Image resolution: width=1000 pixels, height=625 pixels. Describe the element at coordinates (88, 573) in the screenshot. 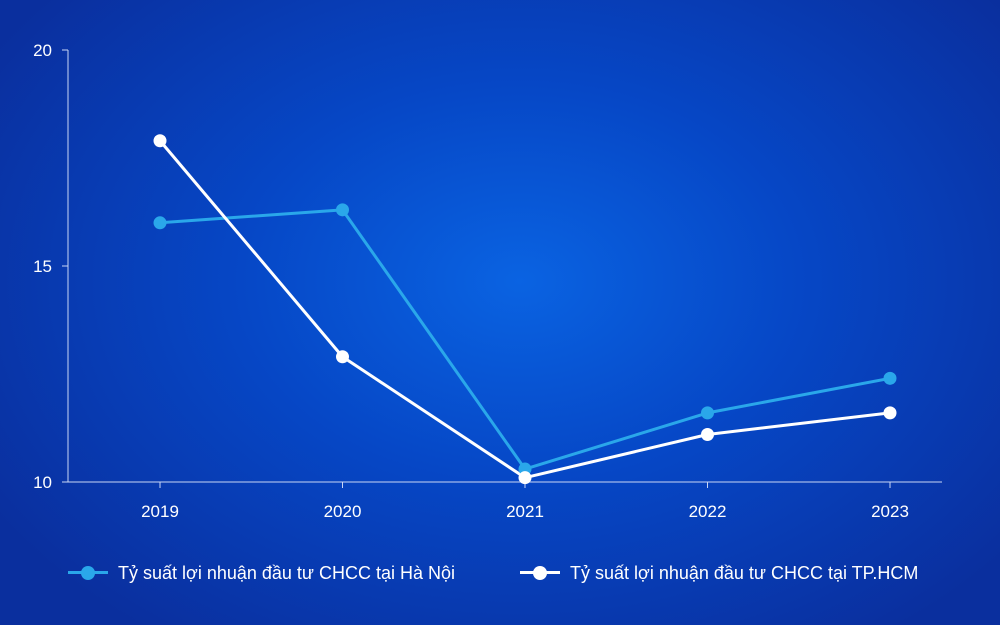

I see `legend-swatch-hanoi` at that location.